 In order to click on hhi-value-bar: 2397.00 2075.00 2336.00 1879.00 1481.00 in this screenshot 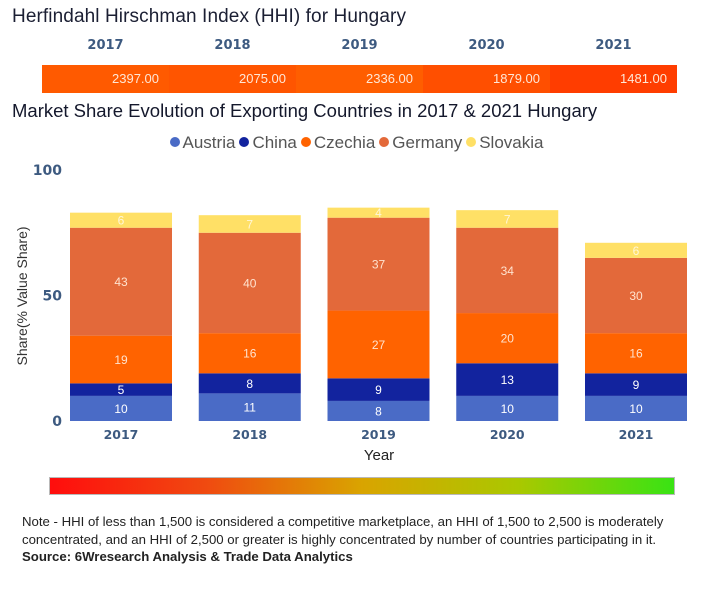, I will do `click(359, 79)`.